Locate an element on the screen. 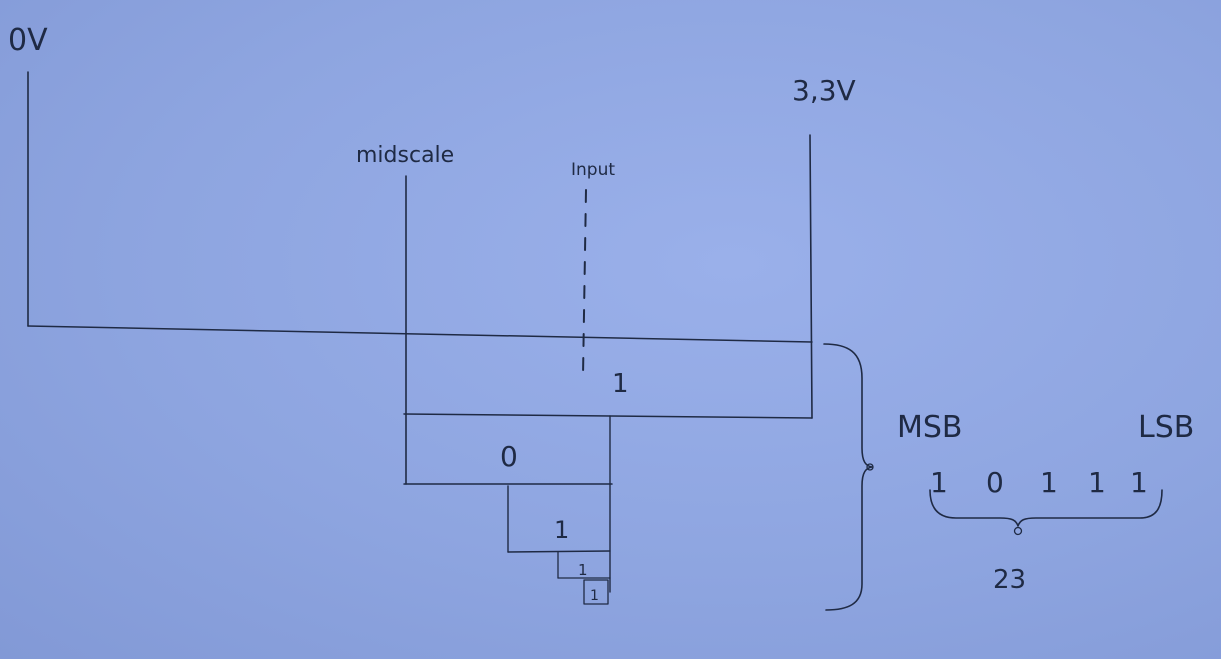 The width and height of the screenshot is (1221, 659). input-label: Input is located at coordinates (593, 170).